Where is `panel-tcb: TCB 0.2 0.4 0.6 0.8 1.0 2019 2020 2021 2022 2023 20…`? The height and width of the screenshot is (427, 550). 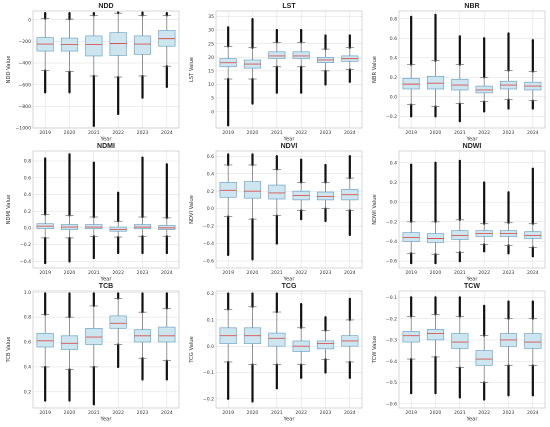
panel-tcb: TCB 0.2 0.4 0.6 0.8 1.0 2019 2020 2021 2022 2023 20… is located at coordinates (93, 353).